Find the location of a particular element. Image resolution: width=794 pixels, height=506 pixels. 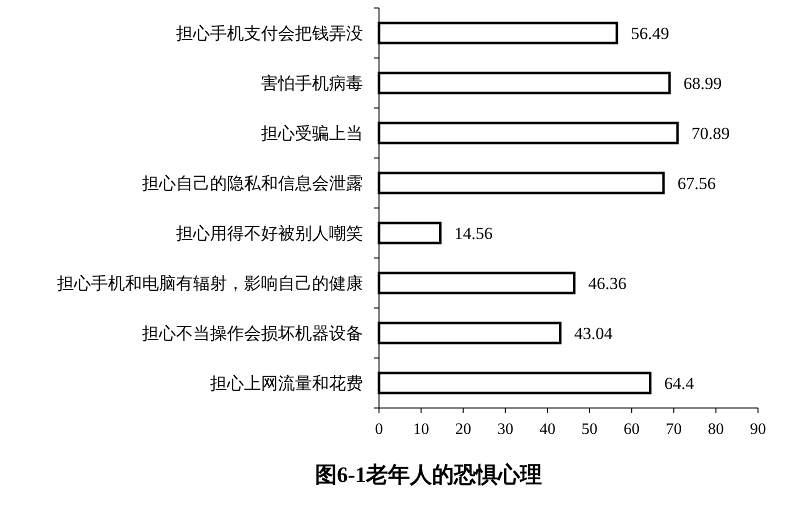

y-tick-label: 担心手机和电脑有辐射，影响自己的健康 is located at coordinates (210, 283).